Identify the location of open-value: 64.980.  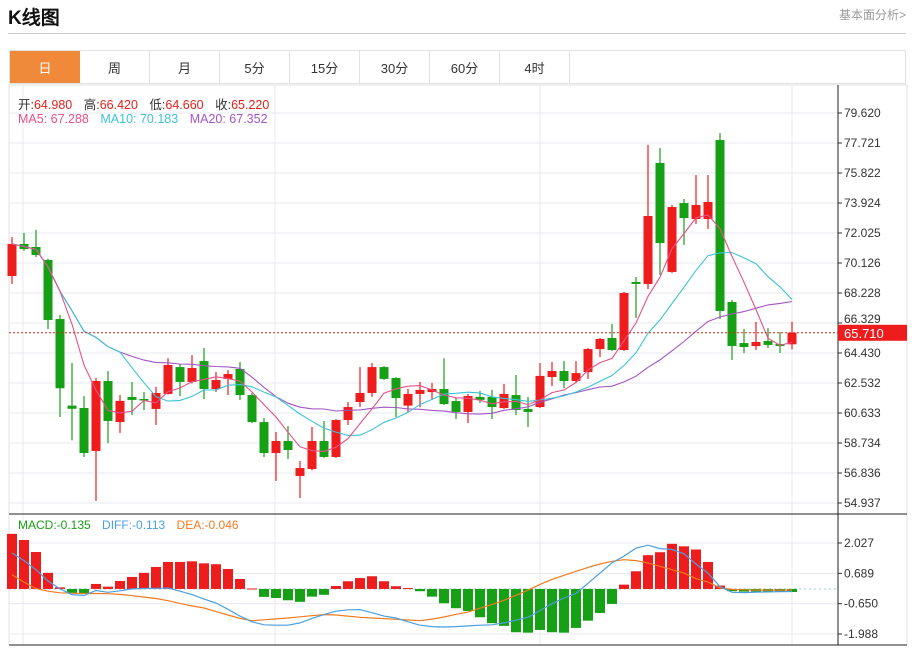
(53, 105).